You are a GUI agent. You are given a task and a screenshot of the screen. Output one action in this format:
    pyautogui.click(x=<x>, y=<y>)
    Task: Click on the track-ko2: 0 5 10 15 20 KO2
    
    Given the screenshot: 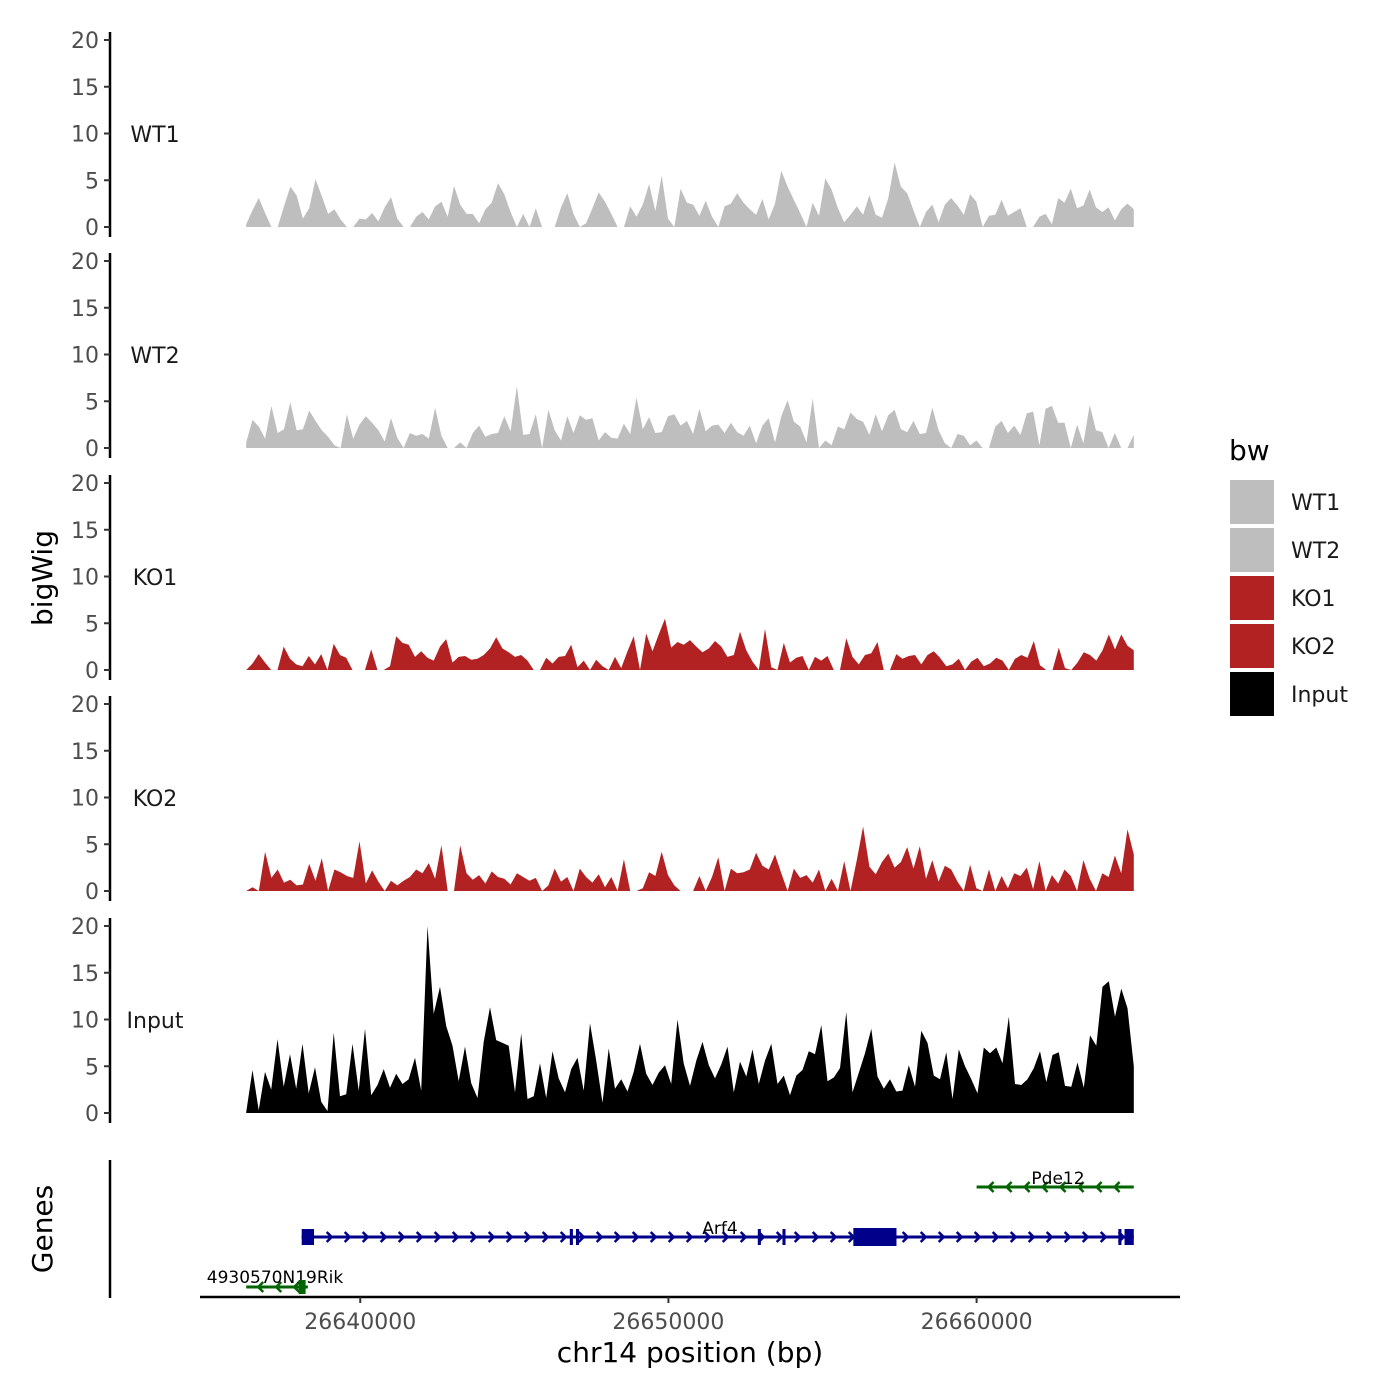 What is the action you would take?
    pyautogui.click(x=602, y=799)
    